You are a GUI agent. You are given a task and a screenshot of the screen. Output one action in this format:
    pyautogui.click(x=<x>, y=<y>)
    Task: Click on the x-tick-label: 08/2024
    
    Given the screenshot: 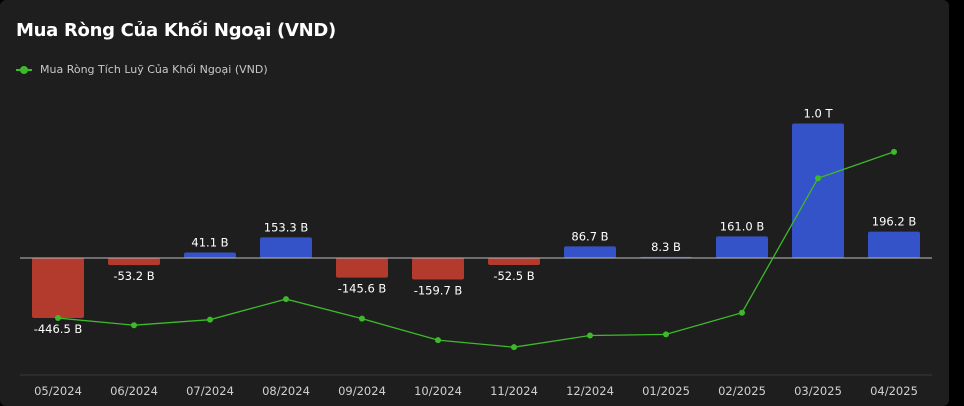 What is the action you would take?
    pyautogui.click(x=286, y=391)
    